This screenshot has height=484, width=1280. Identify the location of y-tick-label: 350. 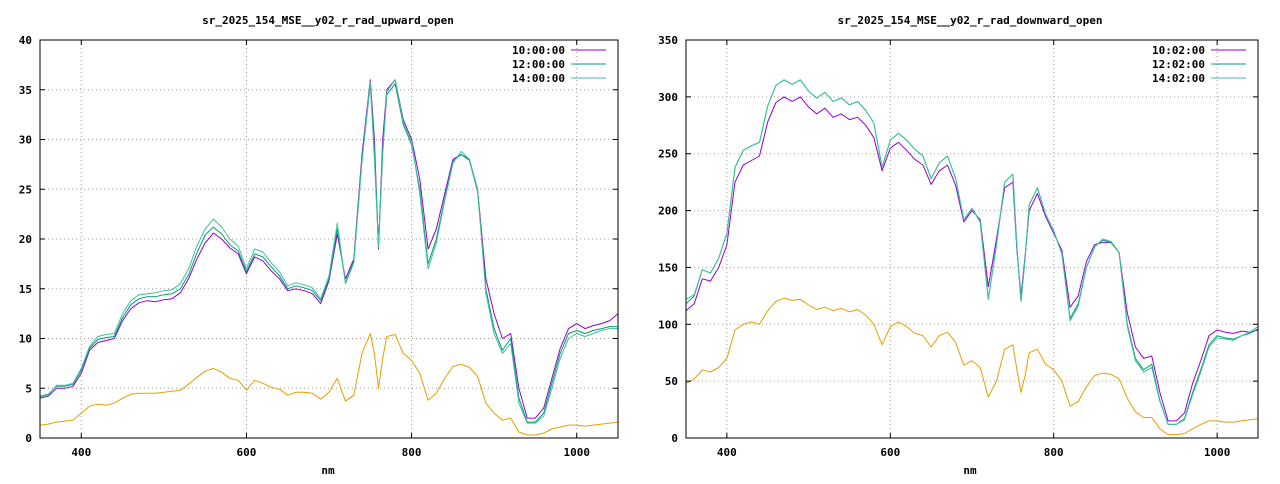
(668, 40).